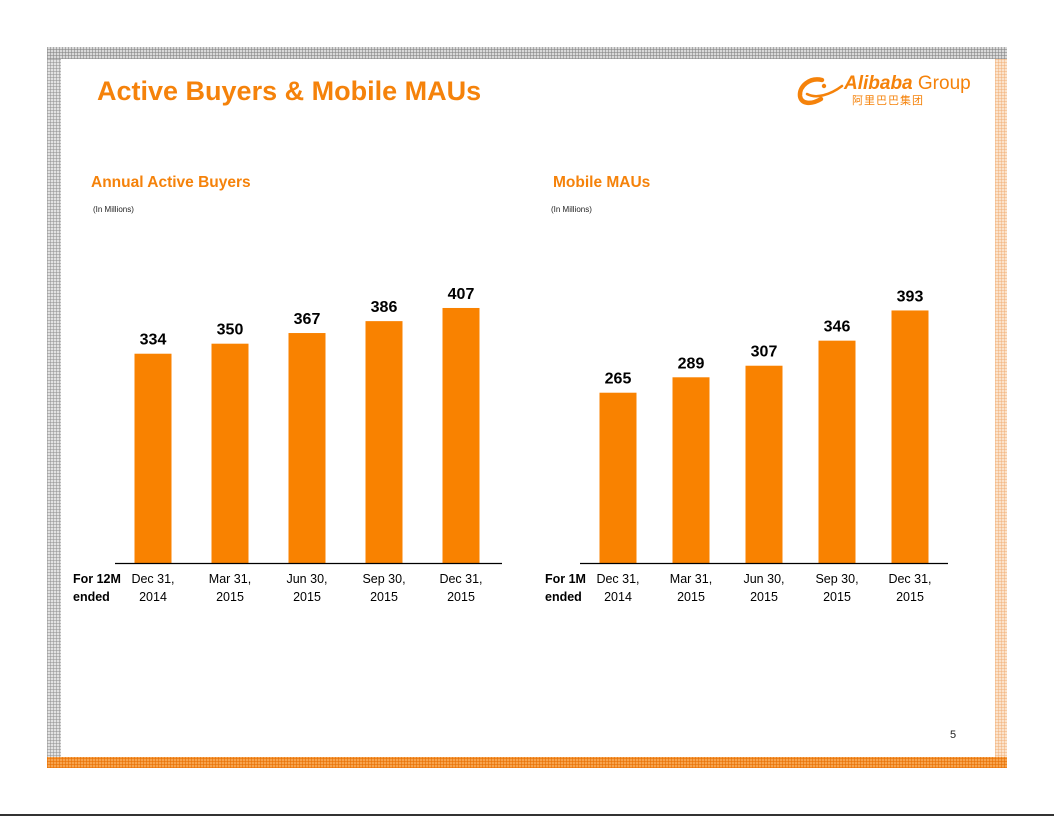  Describe the element at coordinates (888, 101) in the screenshot. I see `logo-chinese: 阿里巴巴集团` at that location.